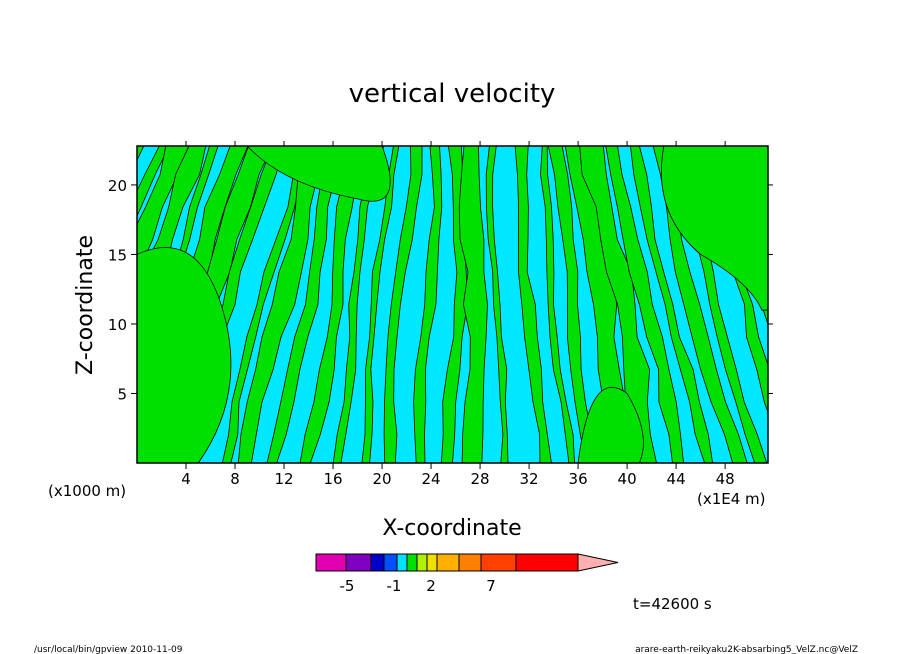 The height and width of the screenshot is (654, 904). Describe the element at coordinates (676, 479) in the screenshot. I see `x-tick-label: 44` at that location.